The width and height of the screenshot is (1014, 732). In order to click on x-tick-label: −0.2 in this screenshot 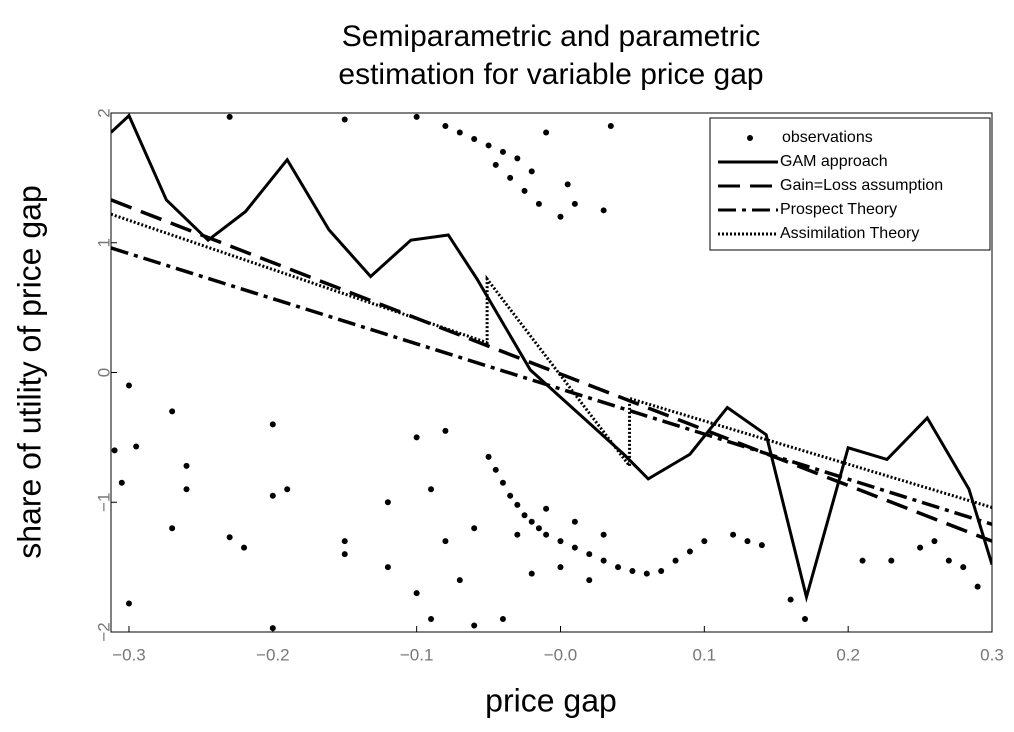, I will do `click(273, 654)`.